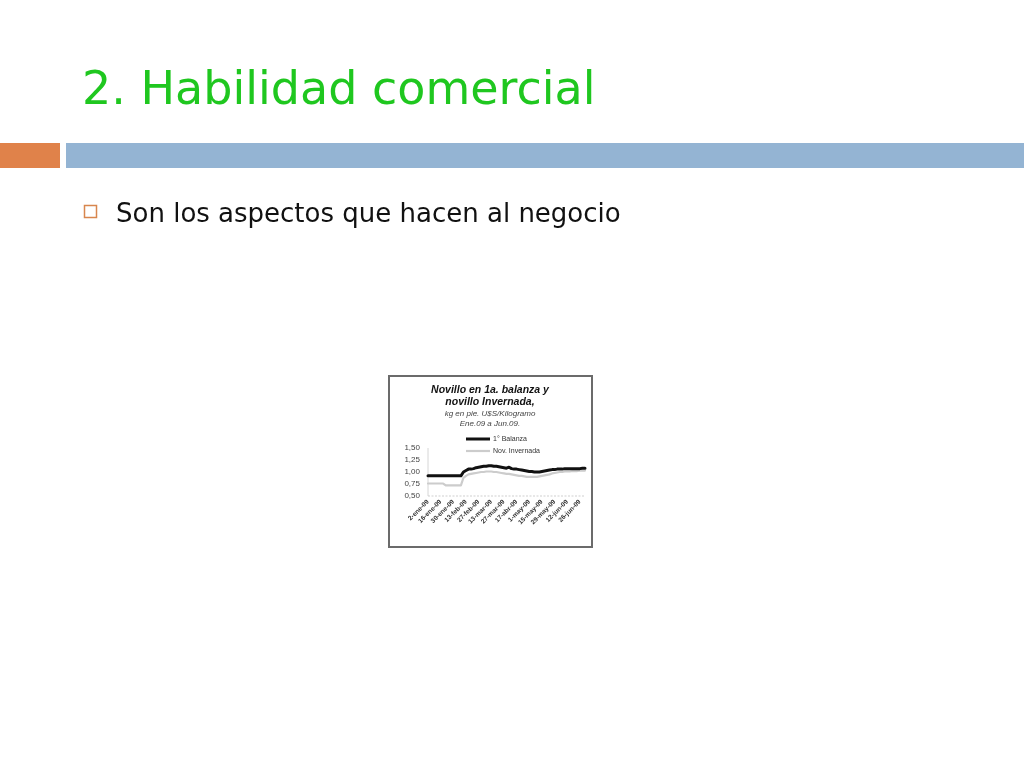 The width and height of the screenshot is (1024, 768). What do you see at coordinates (412, 448) in the screenshot?
I see `y-tick-label: 1,50` at bounding box center [412, 448].